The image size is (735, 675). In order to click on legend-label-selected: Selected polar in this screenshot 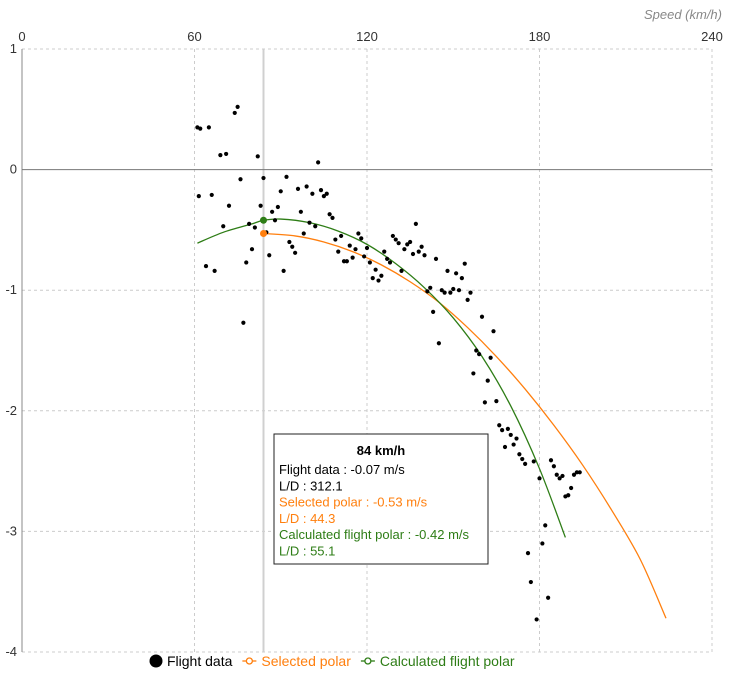, I will do `click(306, 661)`.